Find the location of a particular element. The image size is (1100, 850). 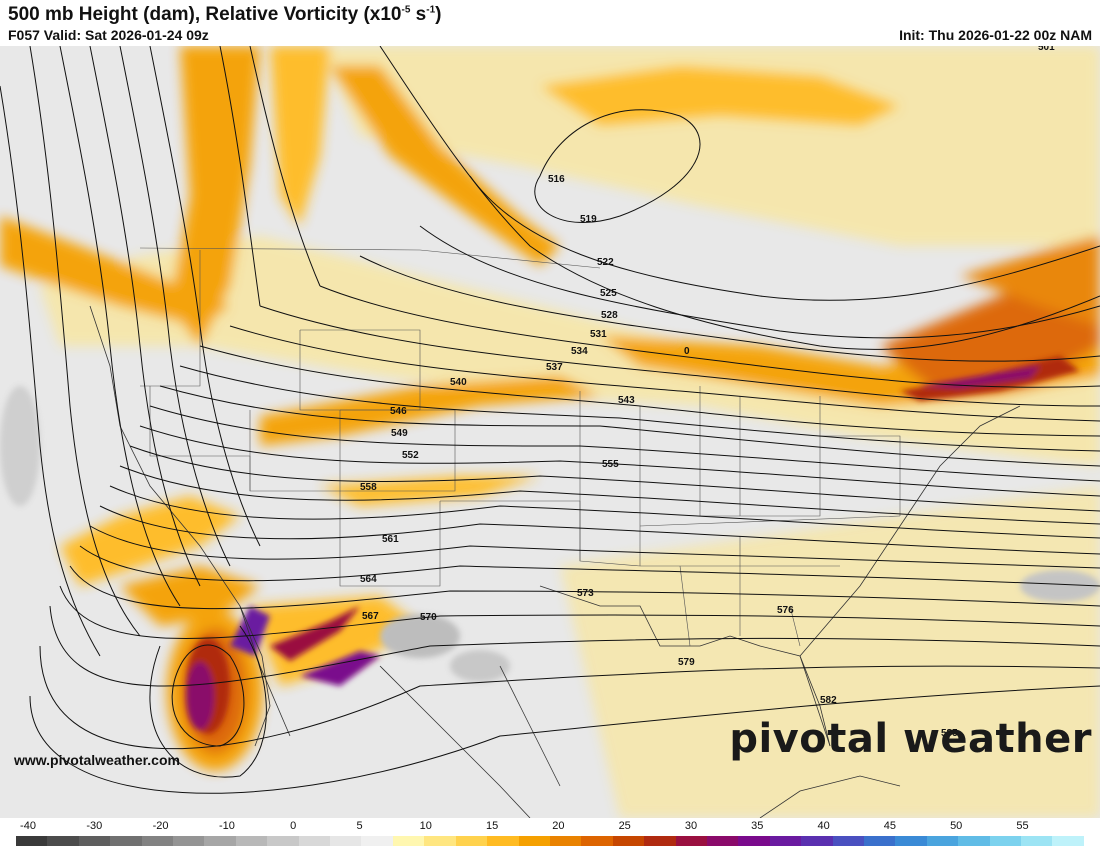

contour-label: 534 is located at coordinates (579, 351).